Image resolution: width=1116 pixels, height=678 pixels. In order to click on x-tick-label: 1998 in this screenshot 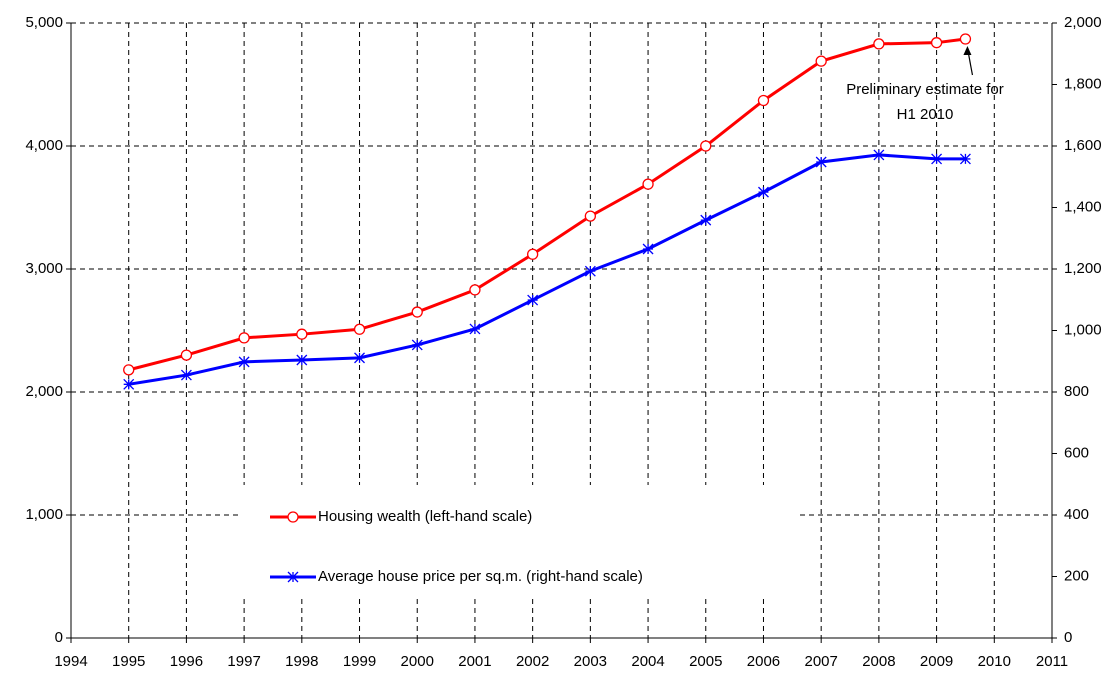, I will do `click(301, 661)`.